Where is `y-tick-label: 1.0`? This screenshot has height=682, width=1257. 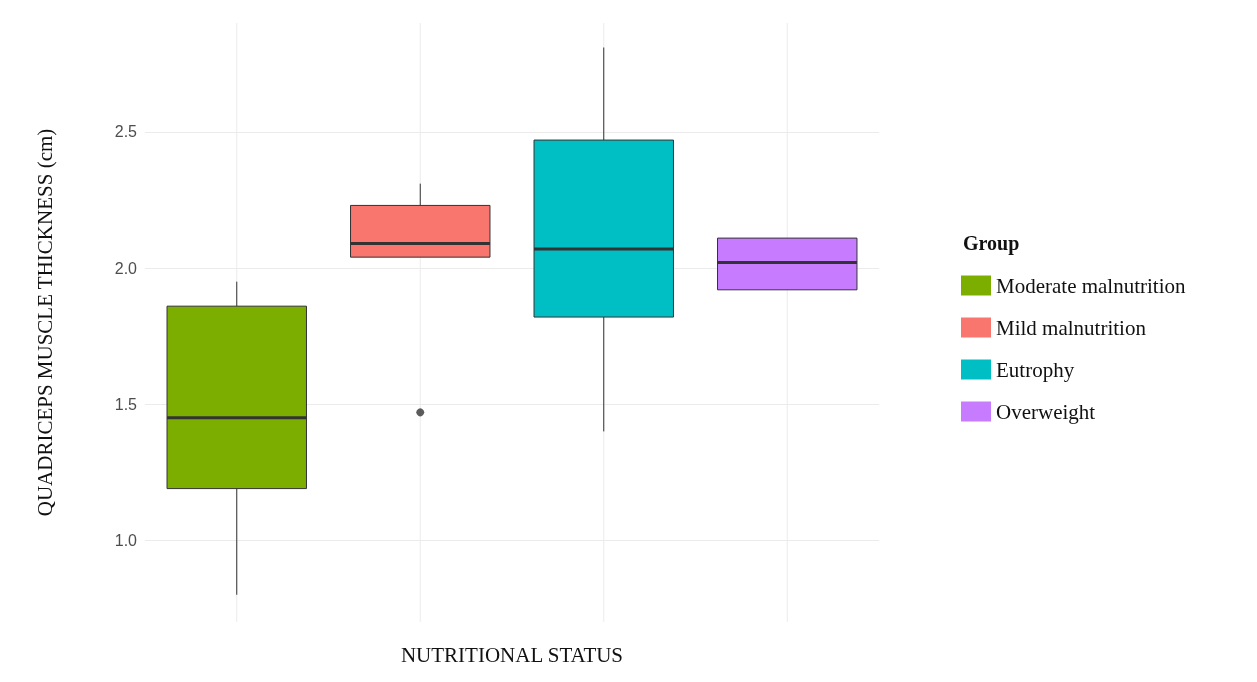 y-tick-label: 1.0 is located at coordinates (126, 540).